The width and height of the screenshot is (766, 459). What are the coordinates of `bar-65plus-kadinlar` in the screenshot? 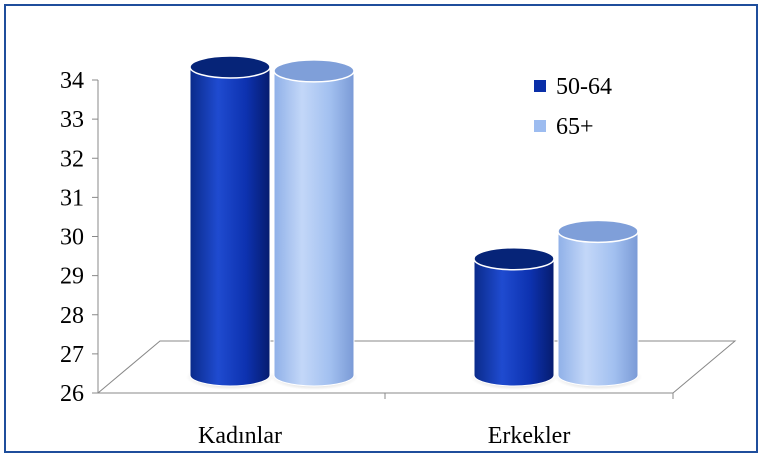 It's located at (314, 224).